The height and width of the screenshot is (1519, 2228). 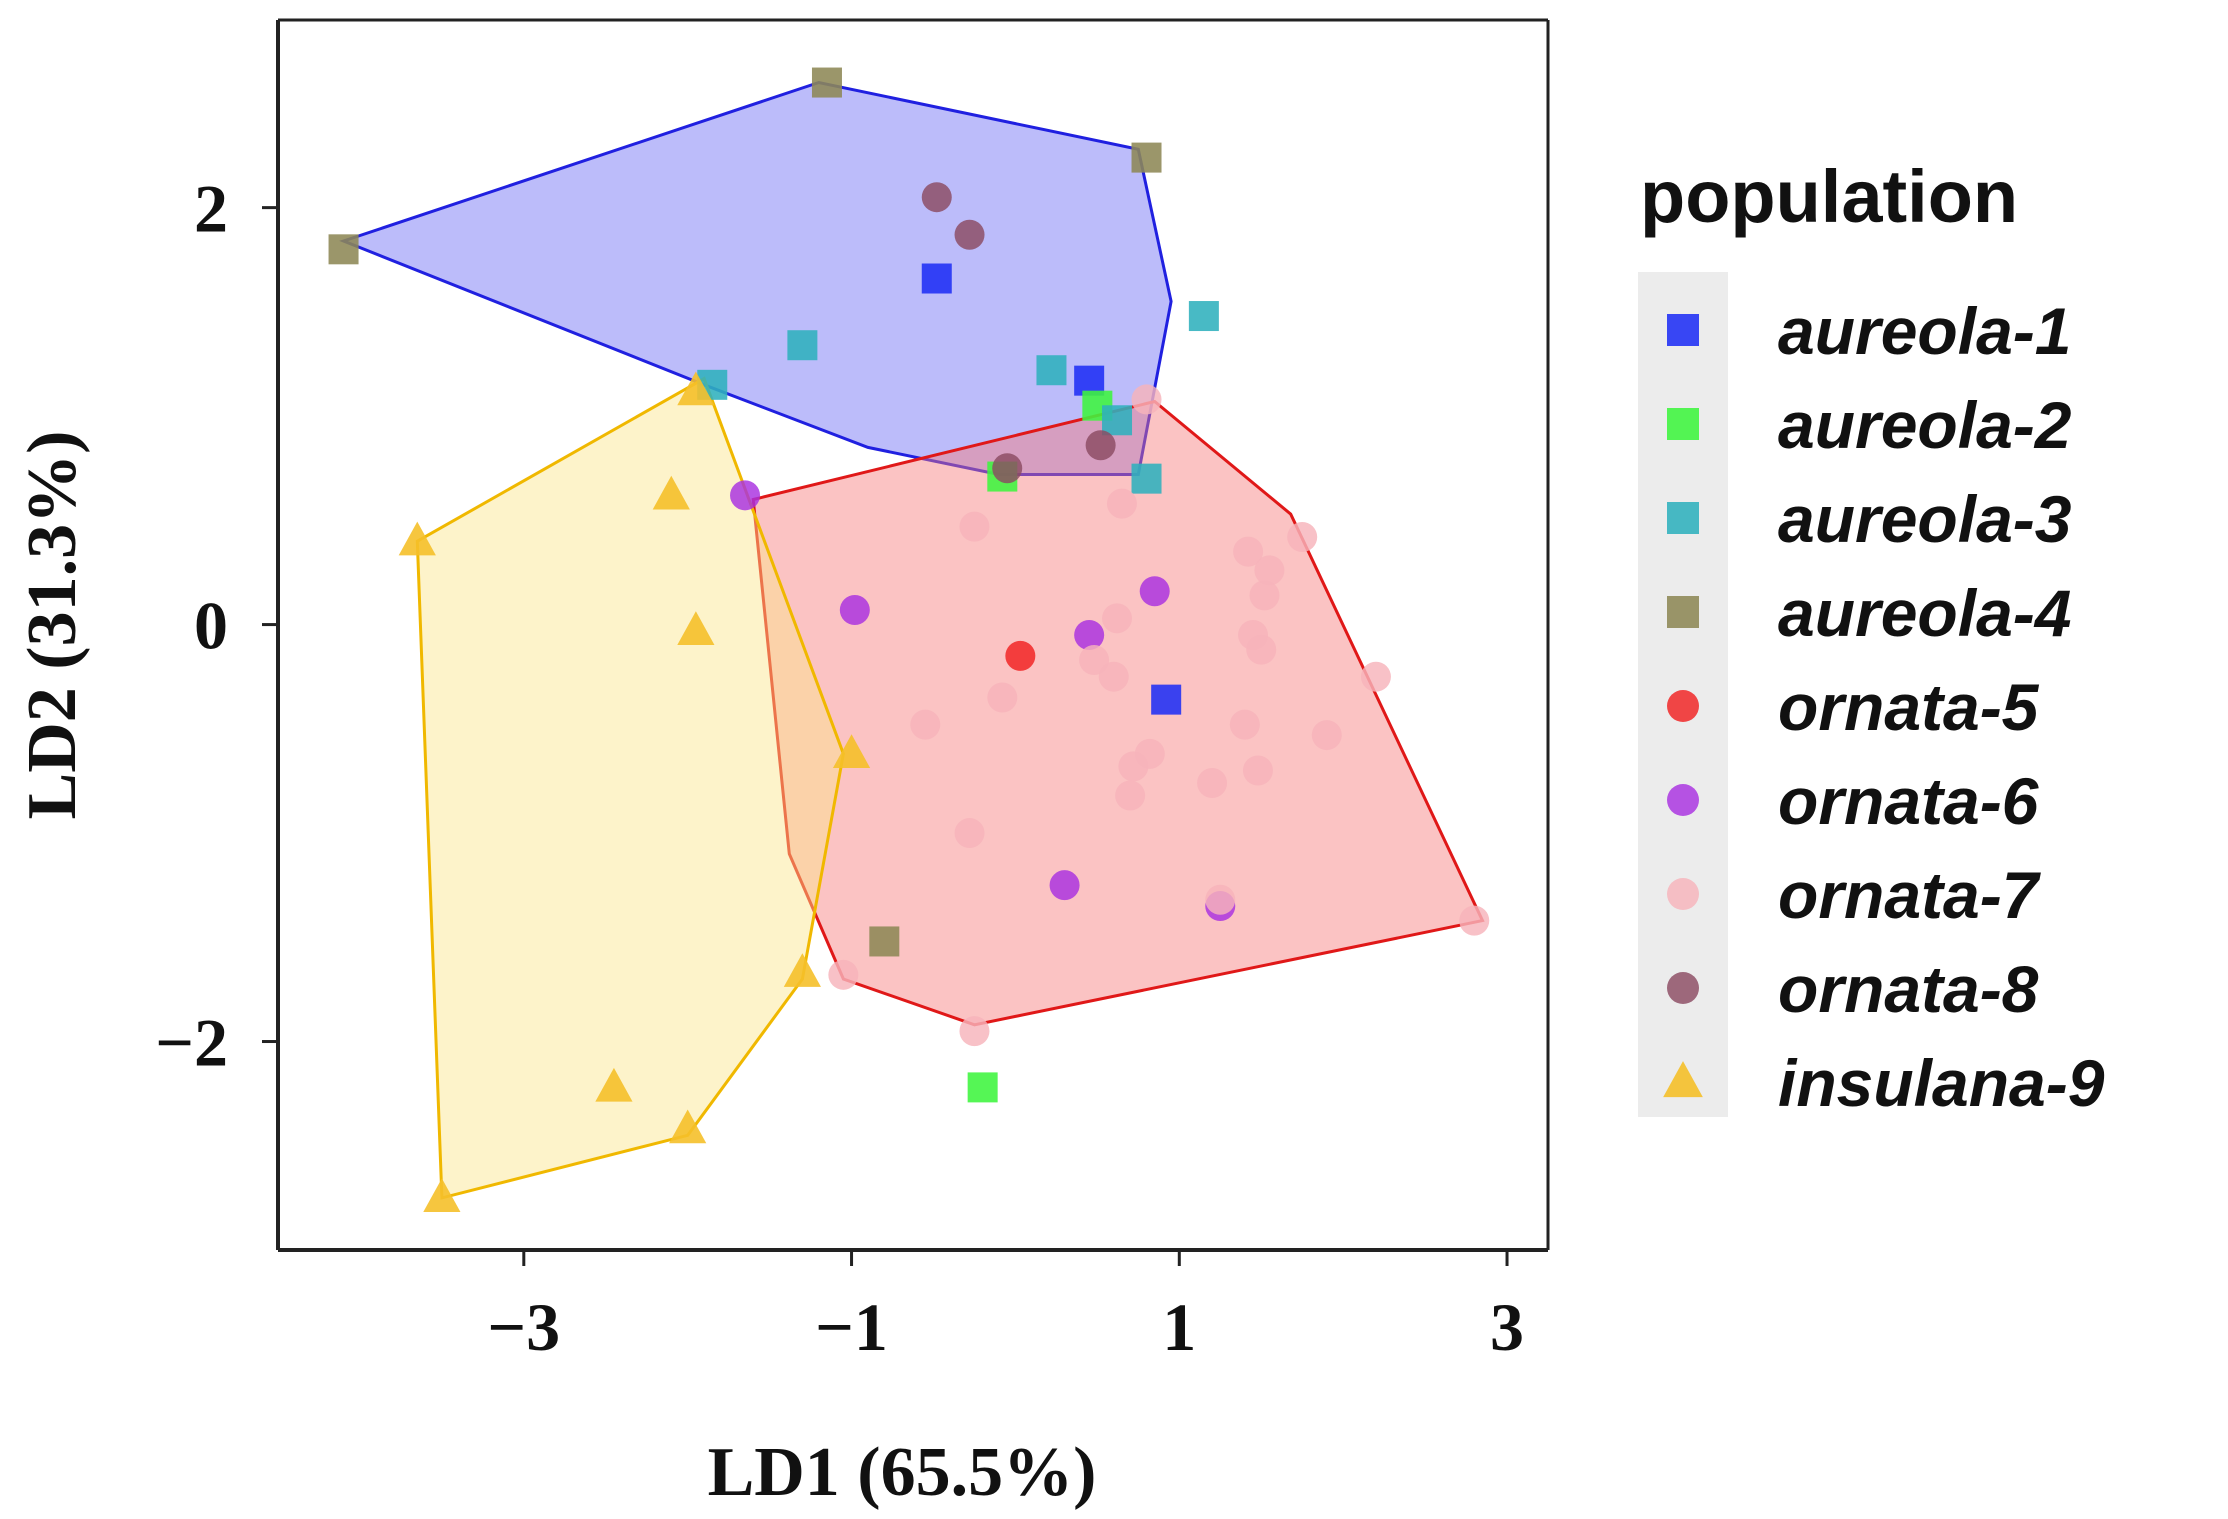 I want to click on x-axis-title: LD1 (65.5%), so click(x=902, y=1472).